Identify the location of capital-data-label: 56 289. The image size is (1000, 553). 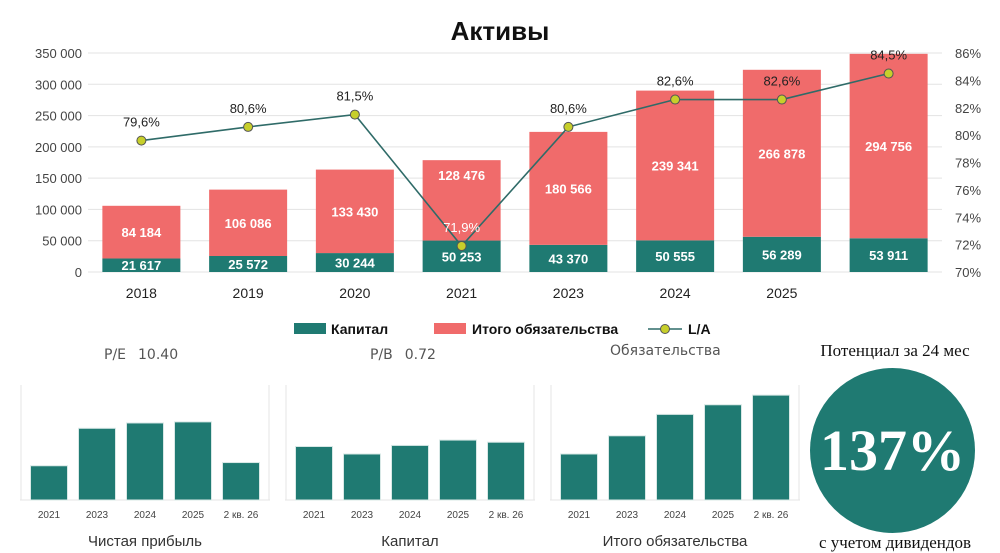
(782, 254).